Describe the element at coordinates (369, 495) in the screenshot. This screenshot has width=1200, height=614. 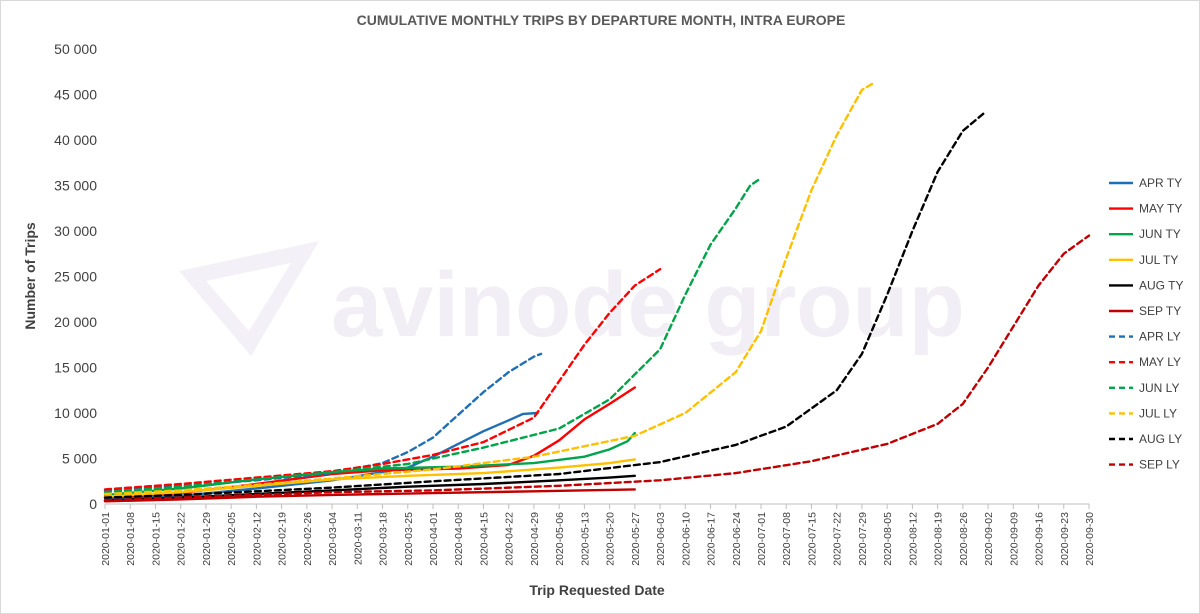
I see `series-line-sep-ty` at that location.